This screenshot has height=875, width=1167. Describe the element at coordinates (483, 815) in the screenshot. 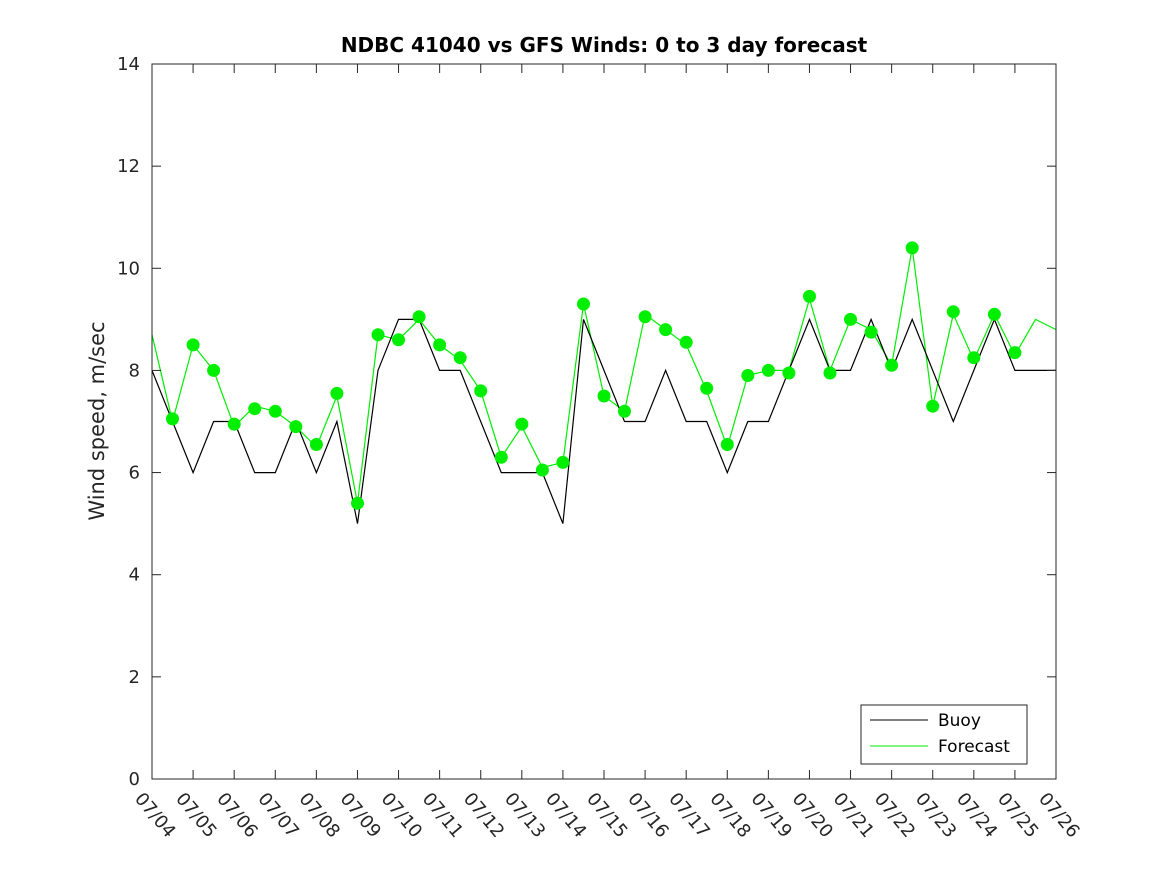

I see `x-tick-label-8: 07/12` at that location.